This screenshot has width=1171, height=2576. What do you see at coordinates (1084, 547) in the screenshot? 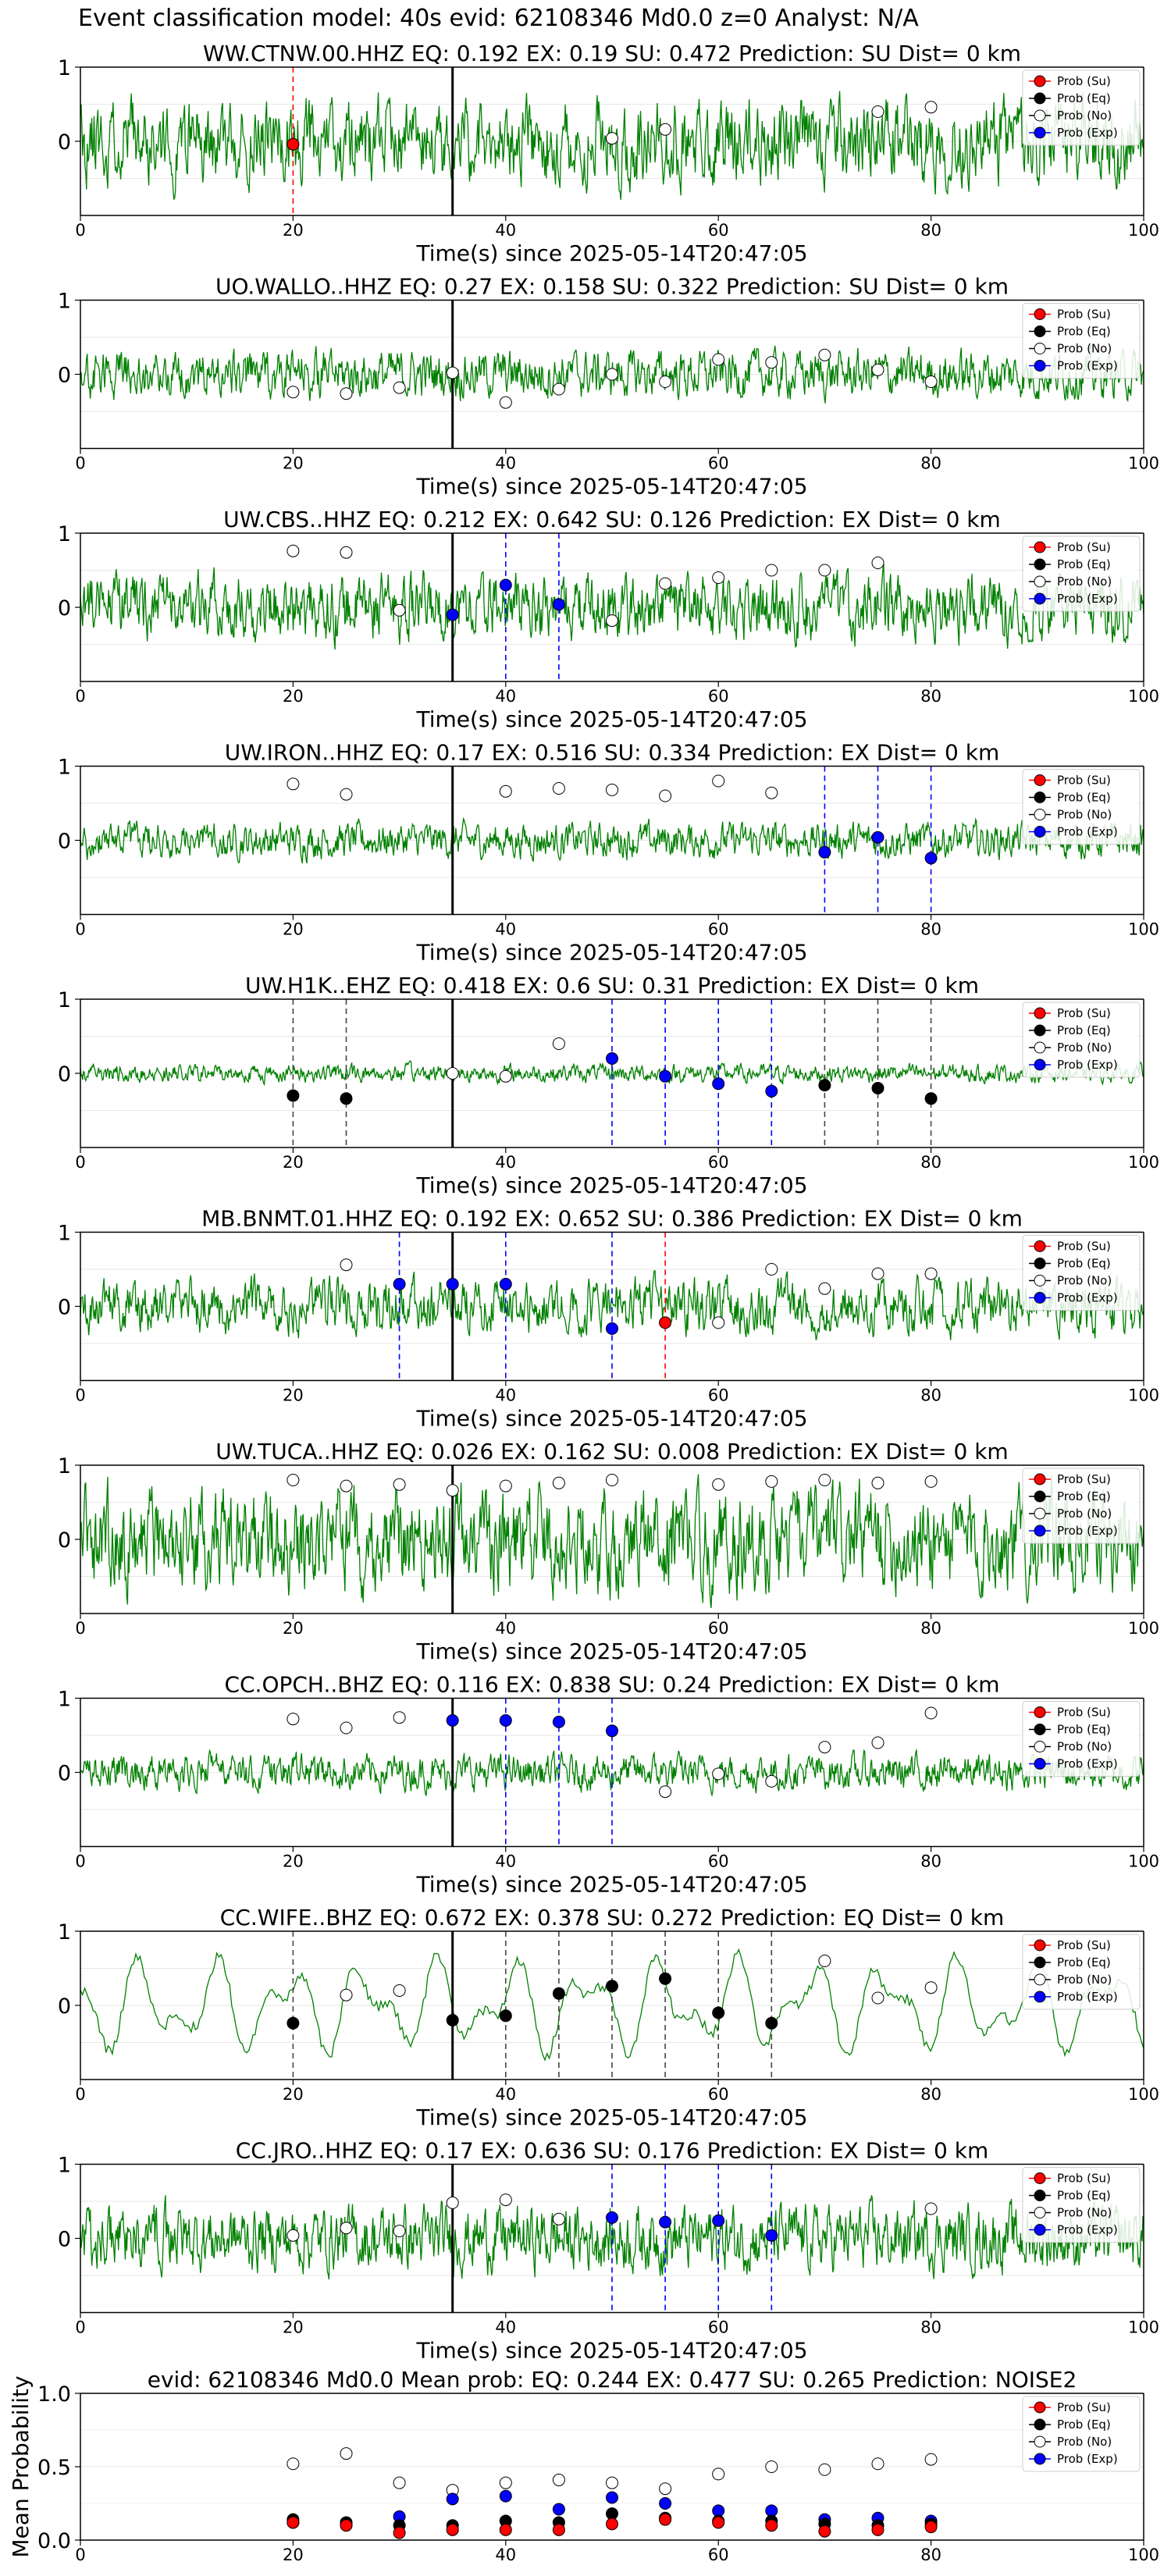
I see `legend-label: Prob (Su)` at bounding box center [1084, 547].